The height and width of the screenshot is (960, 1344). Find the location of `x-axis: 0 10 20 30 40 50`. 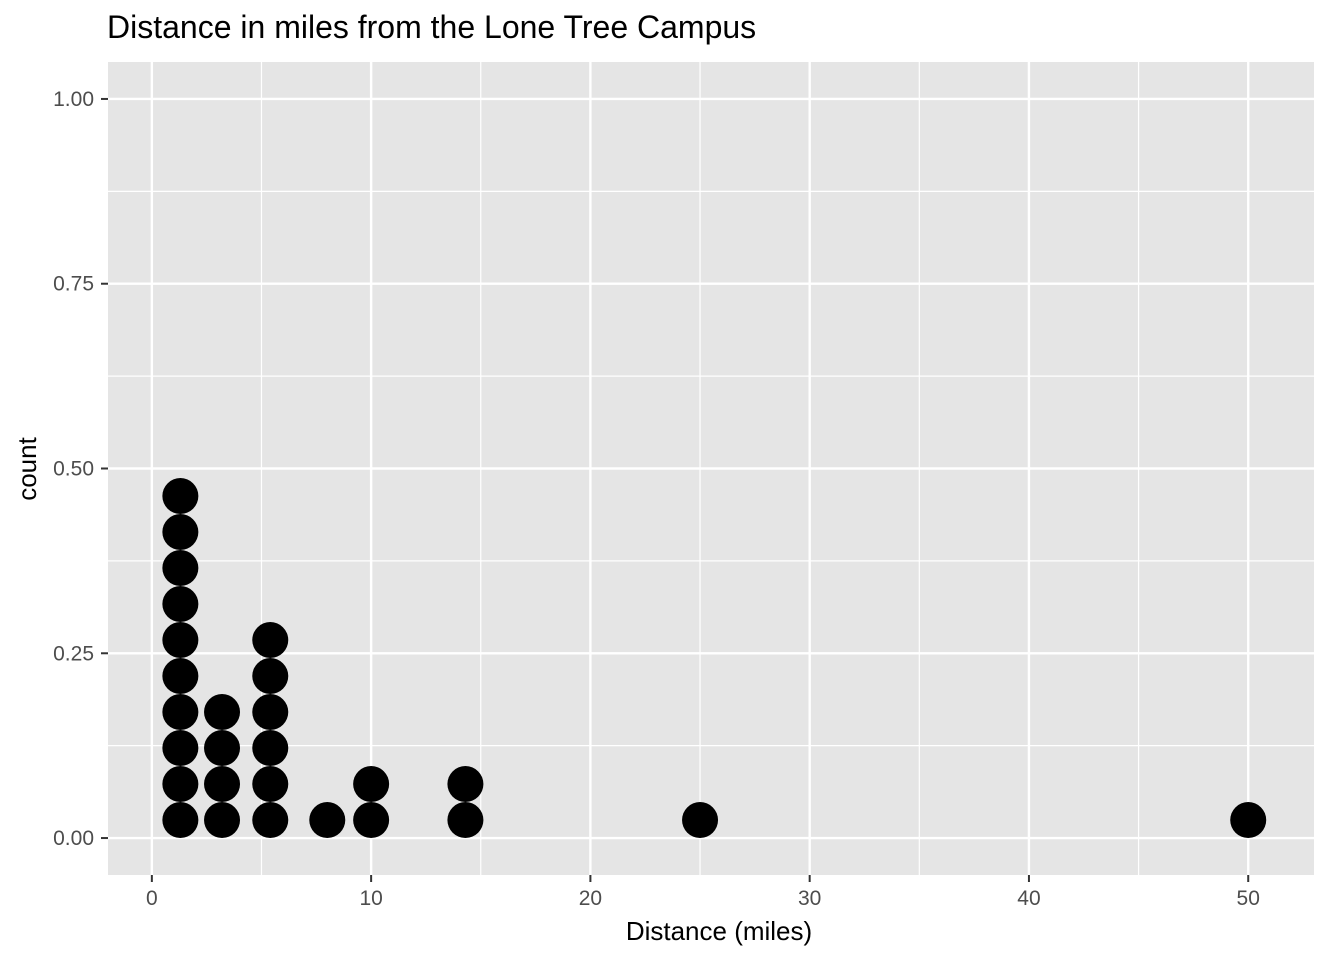

x-axis: 0 10 20 30 40 50 is located at coordinates (703, 892).